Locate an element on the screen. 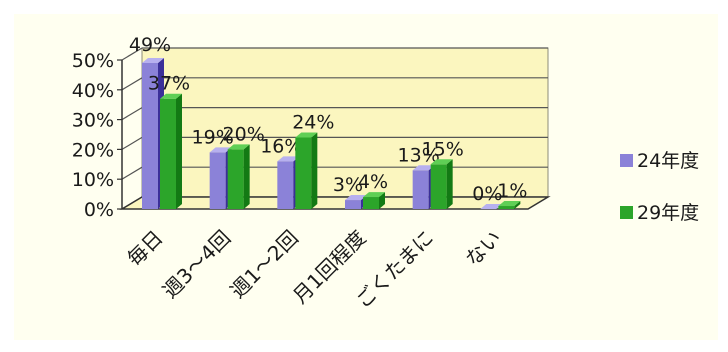 This screenshot has height=352, width=728. y-tick-label: 30% is located at coordinates (93, 121).